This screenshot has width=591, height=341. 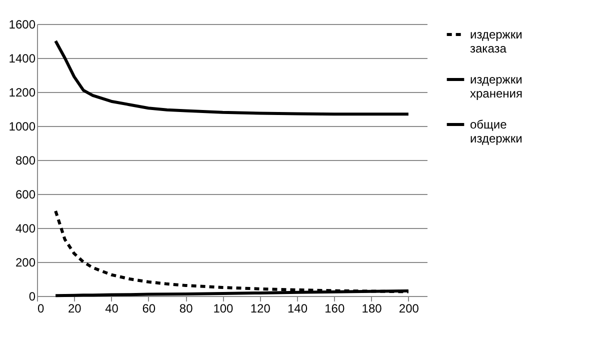 What do you see at coordinates (25, 229) in the screenshot?
I see `y-tick-label: 400` at bounding box center [25, 229].